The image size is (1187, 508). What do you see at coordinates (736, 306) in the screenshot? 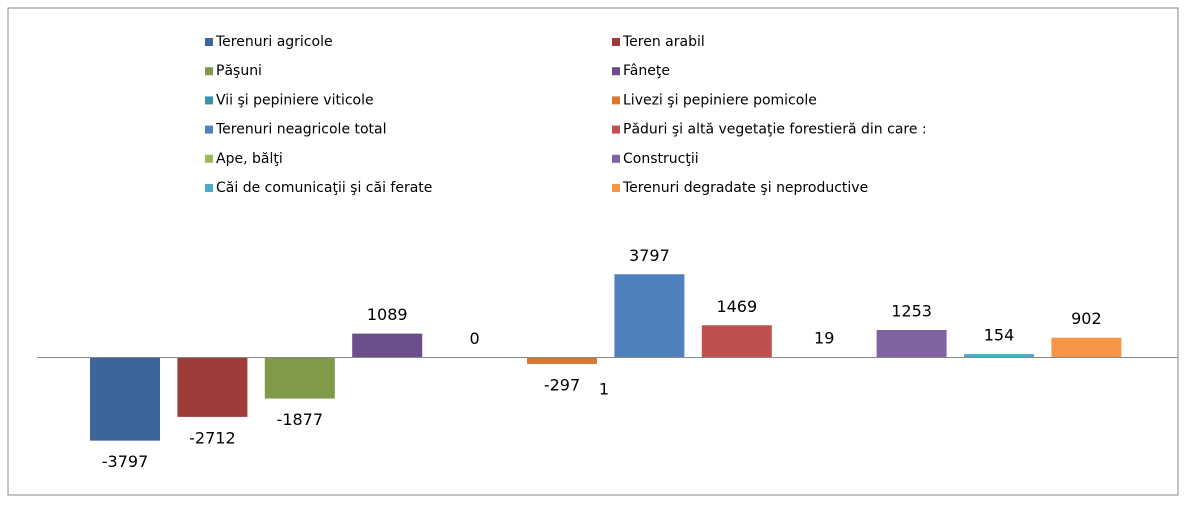
I see `data-label: 1469` at bounding box center [736, 306].